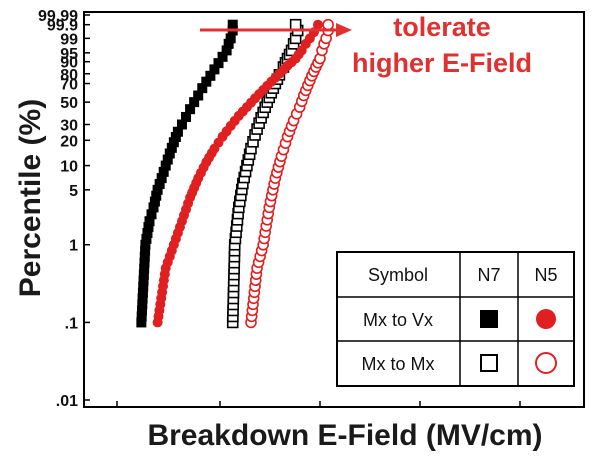  I want to click on y-tick-label: 95, so click(69, 54).